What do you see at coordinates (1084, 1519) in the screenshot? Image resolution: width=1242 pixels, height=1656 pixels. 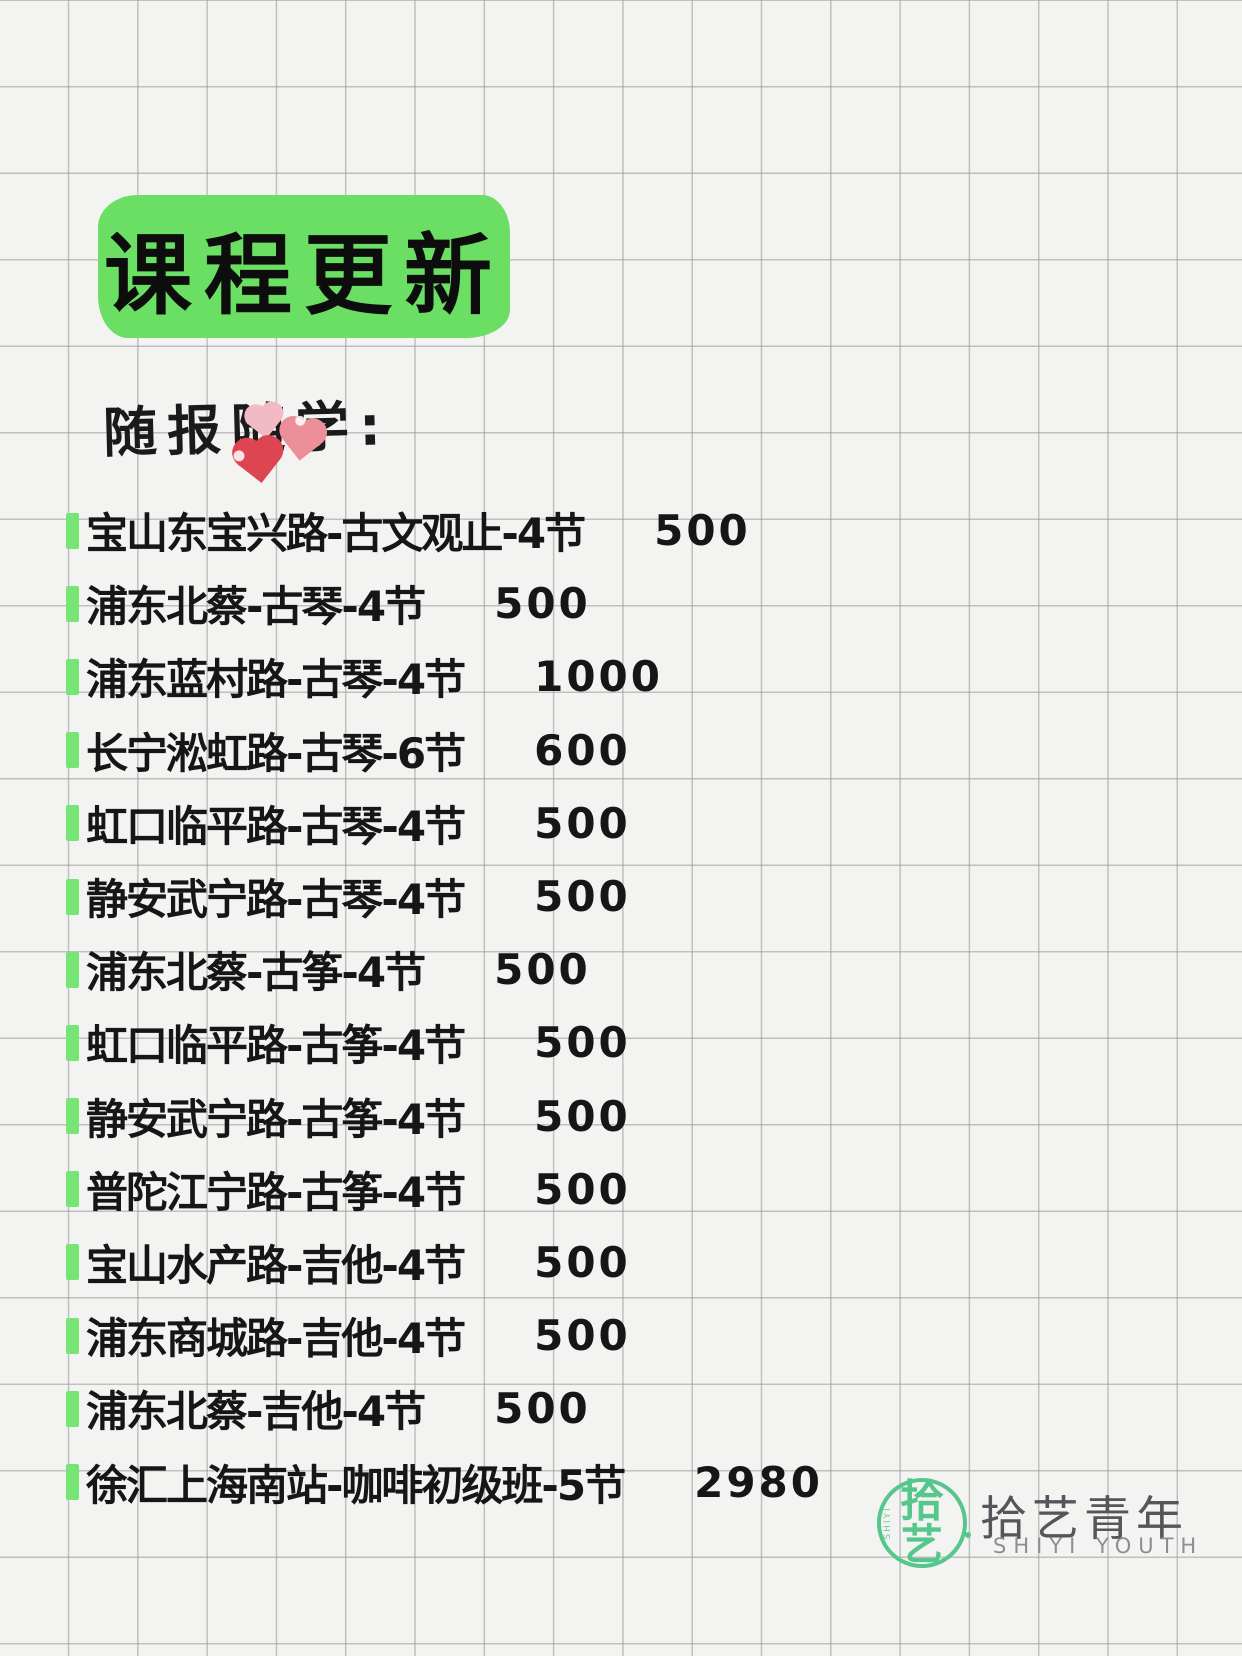 I see `logo-name-cn: 拾艺青年` at bounding box center [1084, 1519].